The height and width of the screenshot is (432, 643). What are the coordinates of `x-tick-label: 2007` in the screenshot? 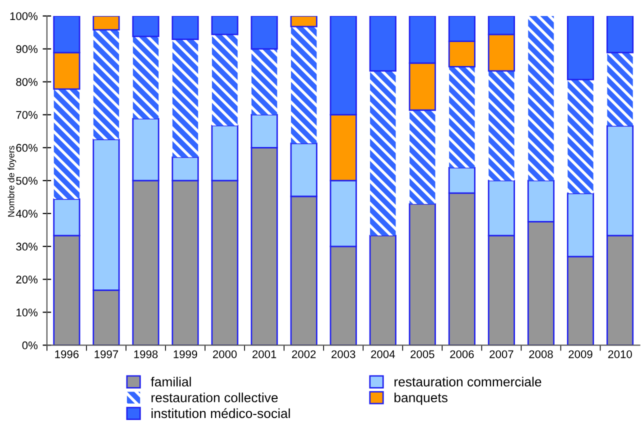 It's located at (502, 354).